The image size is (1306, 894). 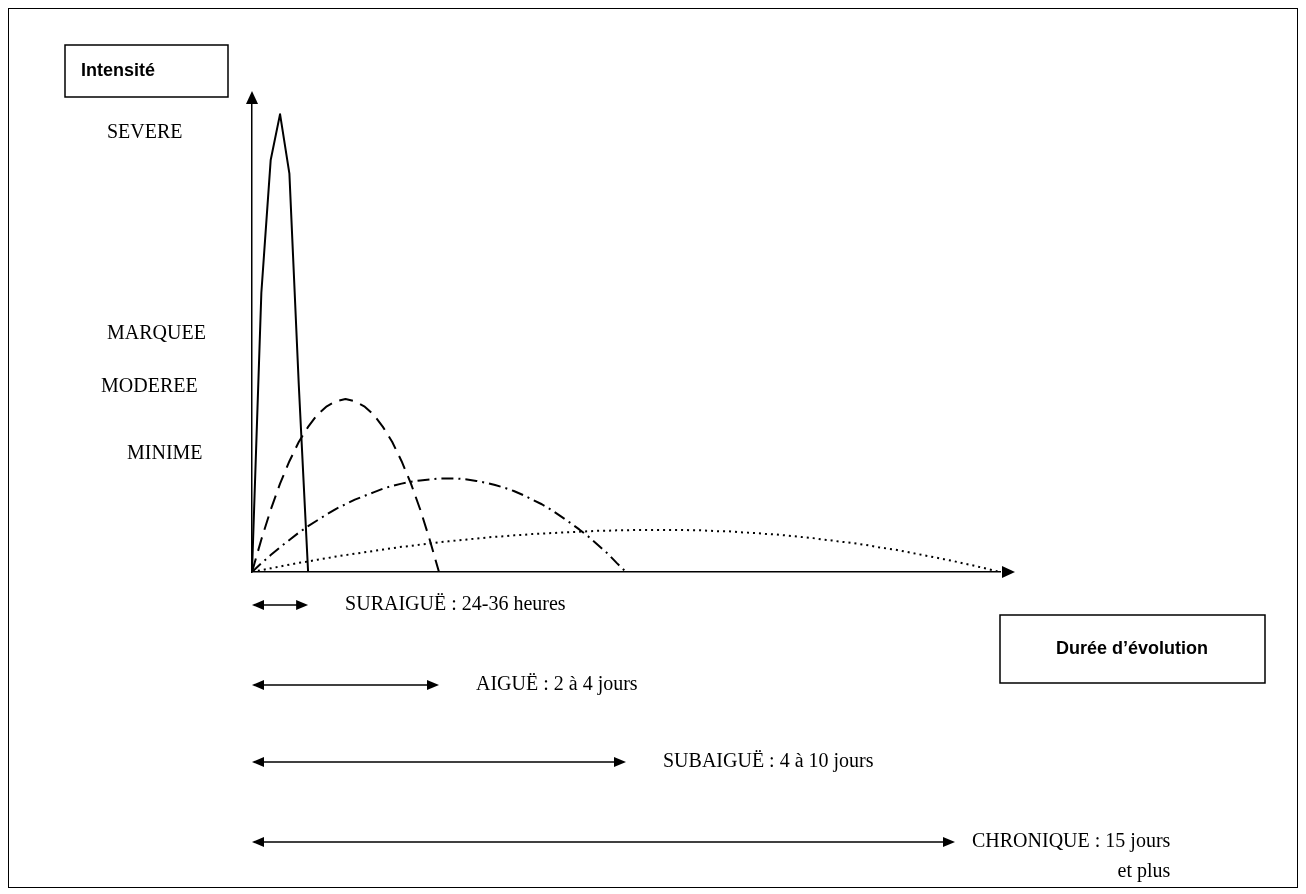 What do you see at coordinates (145, 131) in the screenshot?
I see `text: SEVERE` at bounding box center [145, 131].